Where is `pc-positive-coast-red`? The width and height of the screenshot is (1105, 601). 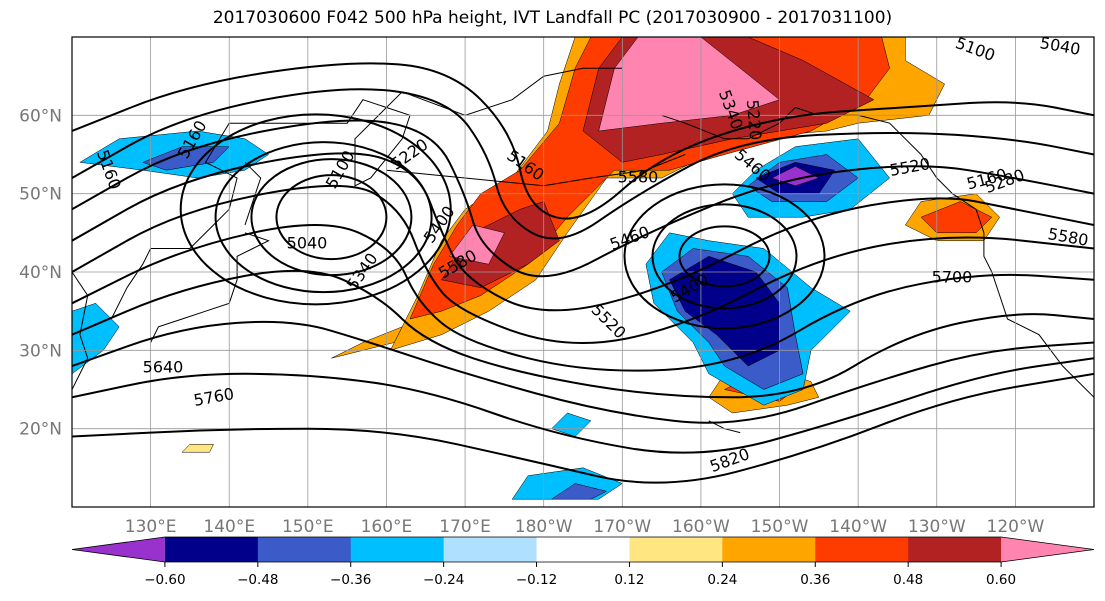 pc-positive-coast-red is located at coordinates (956, 217).